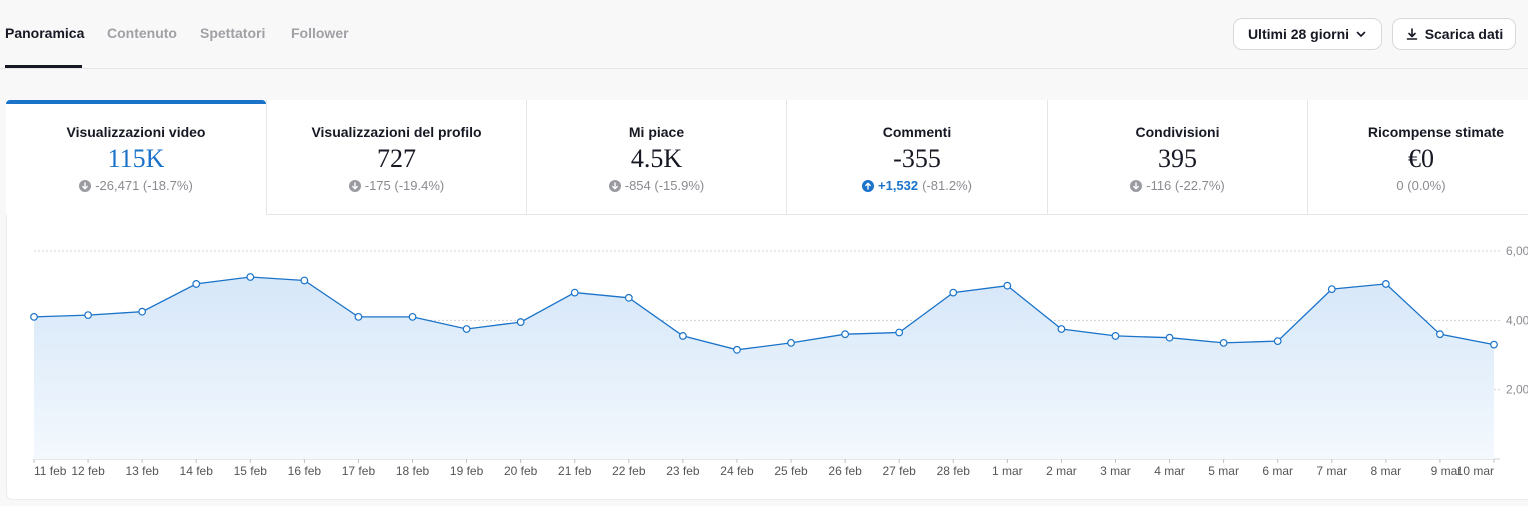  I want to click on metric-value: 115K, so click(136, 158).